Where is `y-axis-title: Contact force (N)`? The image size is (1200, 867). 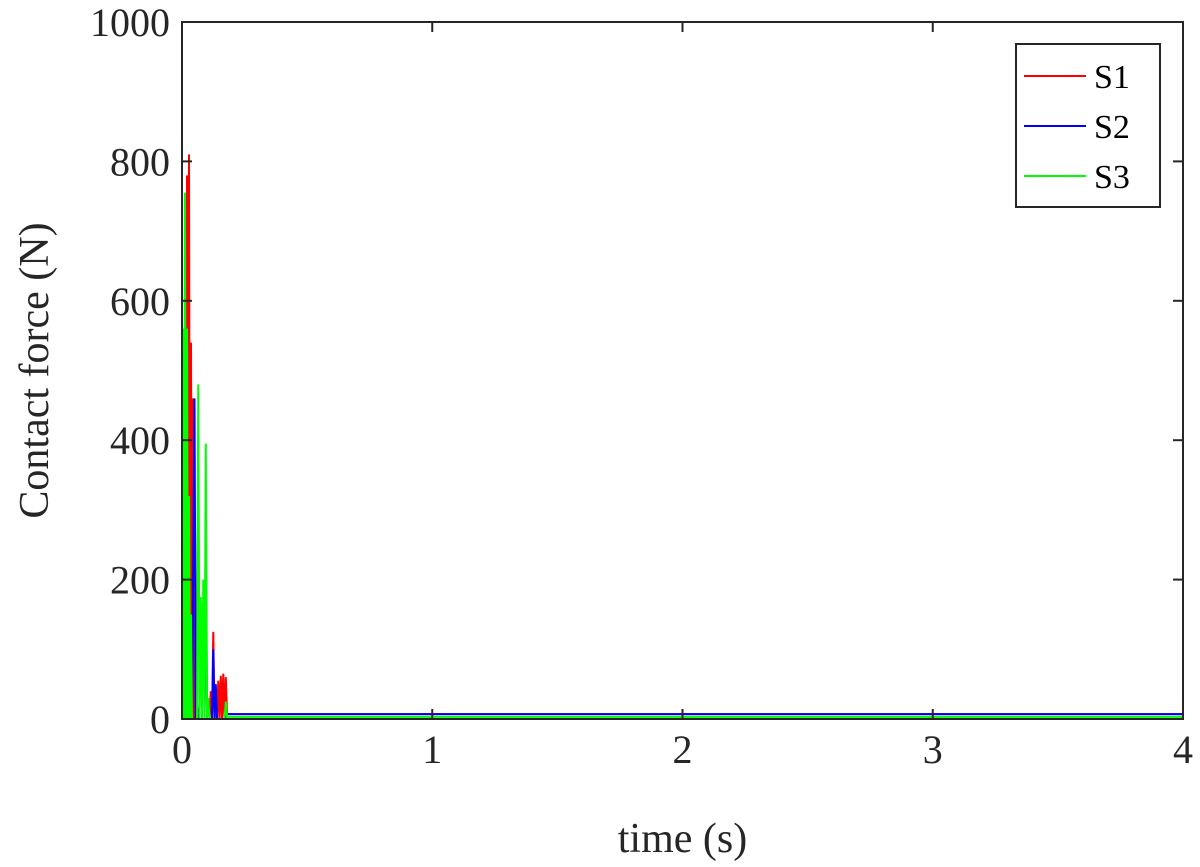
y-axis-title: Contact force (N) is located at coordinates (35, 370).